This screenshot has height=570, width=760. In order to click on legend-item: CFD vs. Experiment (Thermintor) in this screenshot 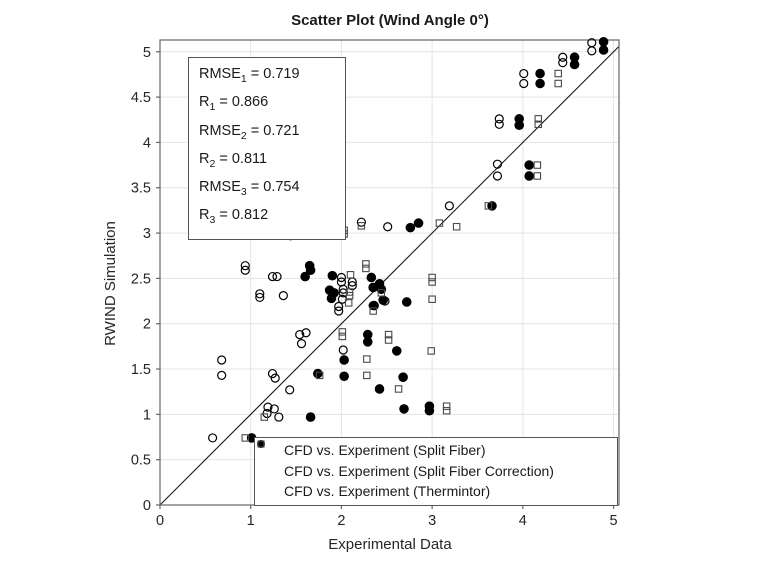, I will do `click(434, 471)`.